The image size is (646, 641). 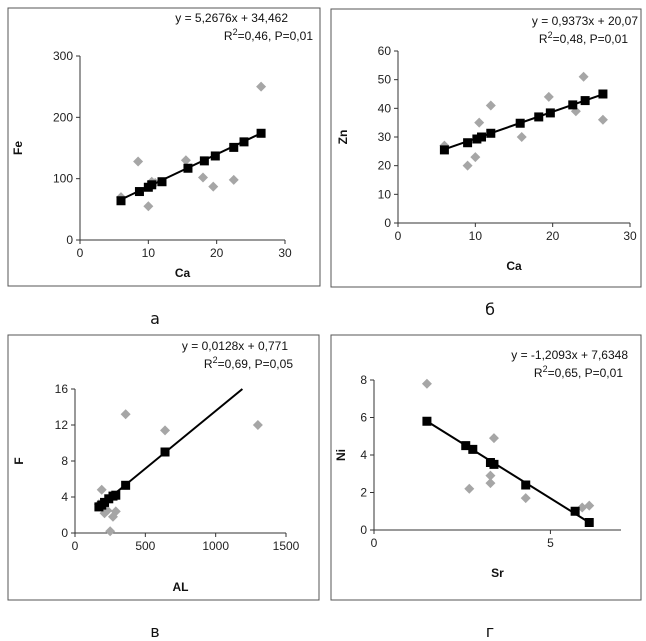 What do you see at coordinates (341, 455) in the screenshot?
I see `y-axis-label: Ni` at bounding box center [341, 455].